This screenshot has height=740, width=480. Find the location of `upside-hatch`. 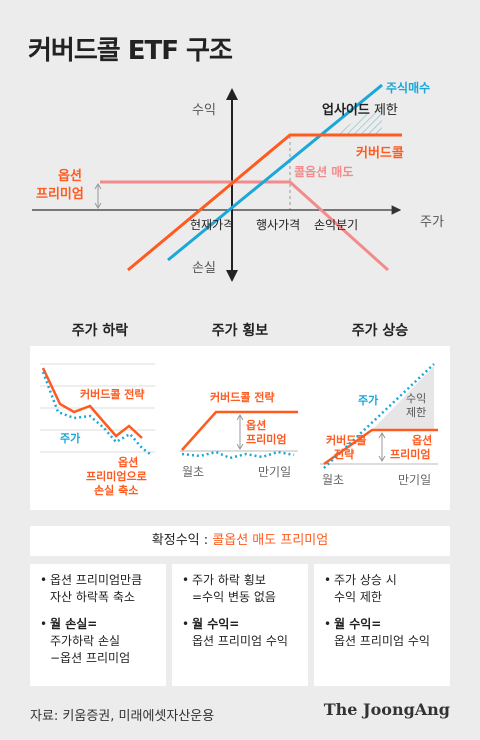

upside-hatch is located at coordinates (357, 120).